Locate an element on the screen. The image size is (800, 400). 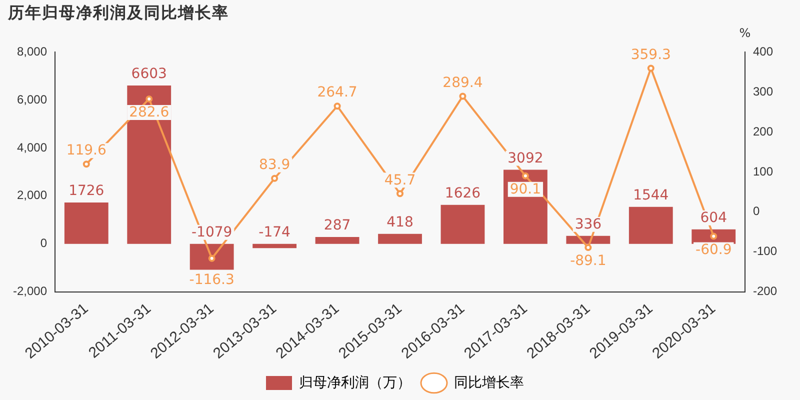
y-tick-label: 0 is located at coordinates (44, 243).